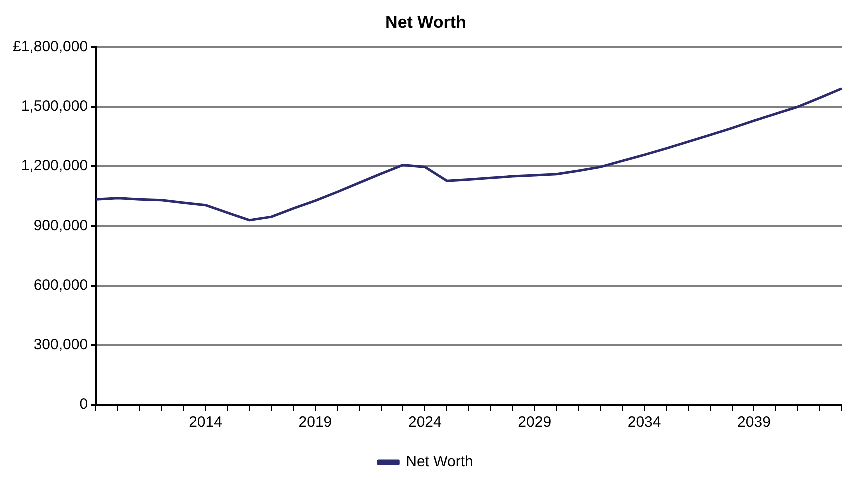 The width and height of the screenshot is (848, 485). I want to click on x-tick-label: 2029, so click(535, 423).